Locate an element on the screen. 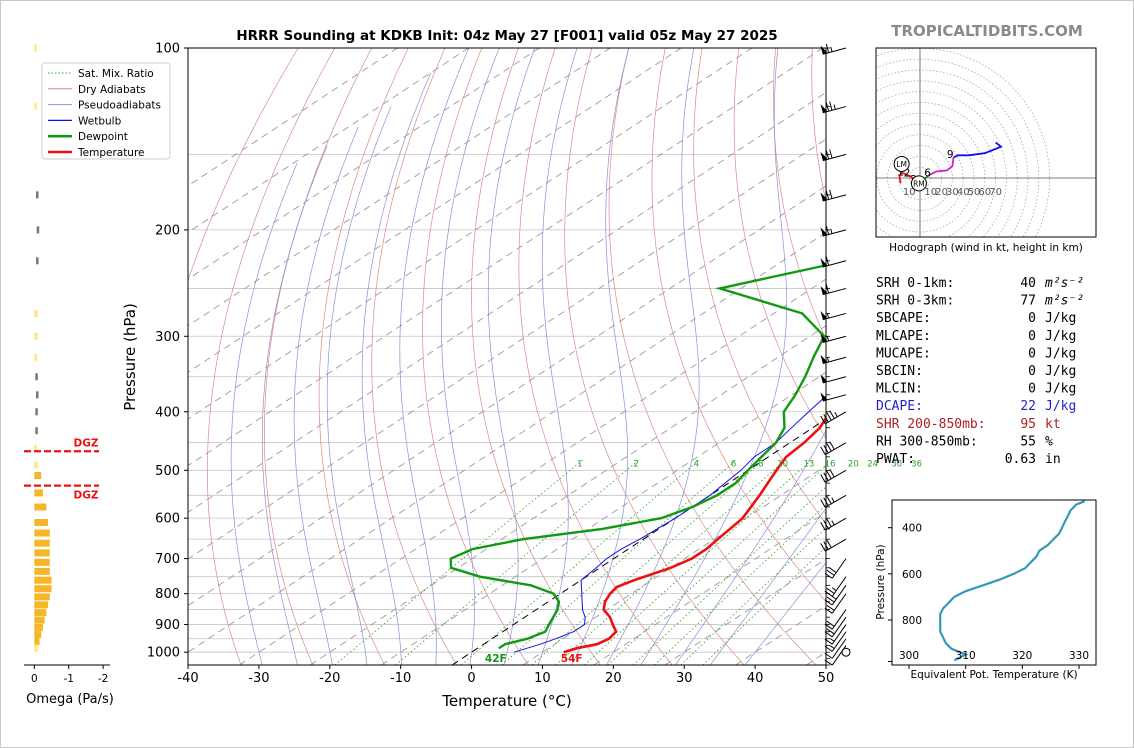  x-tick-label: 0 is located at coordinates (471, 678).